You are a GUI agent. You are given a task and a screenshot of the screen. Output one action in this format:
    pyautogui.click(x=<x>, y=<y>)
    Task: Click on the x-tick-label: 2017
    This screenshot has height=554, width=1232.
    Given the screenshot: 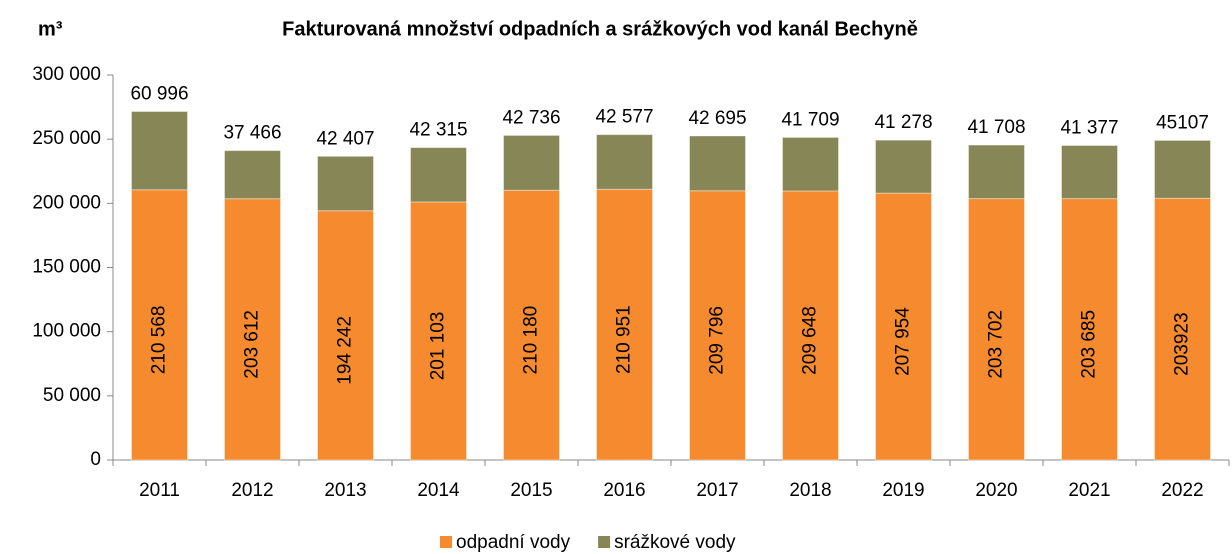 What is the action you would take?
    pyautogui.click(x=717, y=490)
    